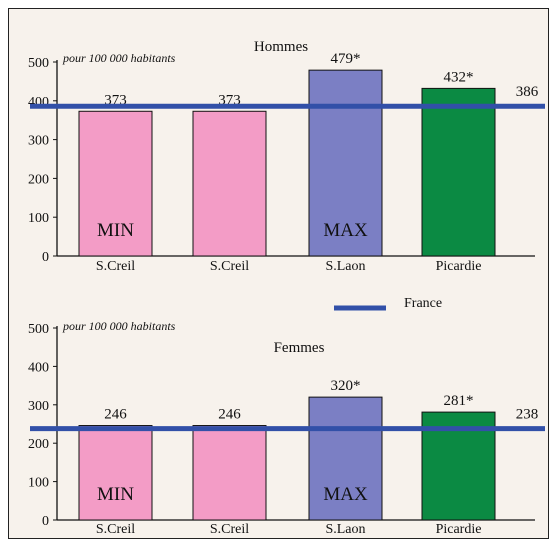 The width and height of the screenshot is (560, 550). Describe the element at coordinates (527, 92) in the screenshot. I see `reference-label: 386` at that location.